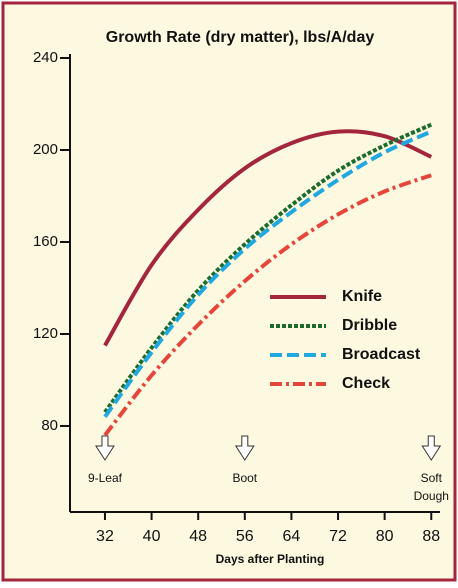 The image size is (458, 588). Describe the element at coordinates (369, 325) in the screenshot. I see `legend-label: Dribble` at that location.